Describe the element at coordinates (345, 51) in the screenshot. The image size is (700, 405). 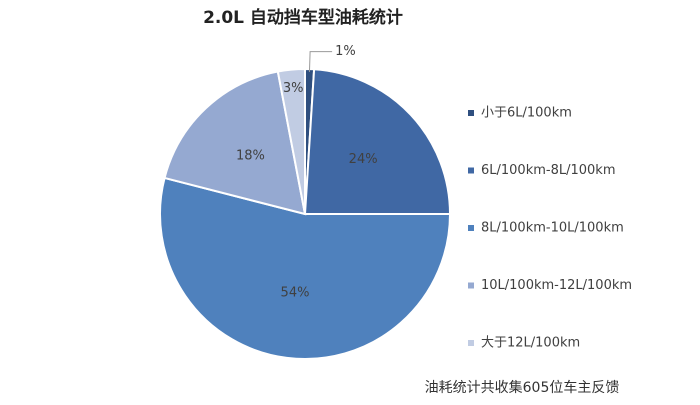
I see `data-label: 1%` at that location.